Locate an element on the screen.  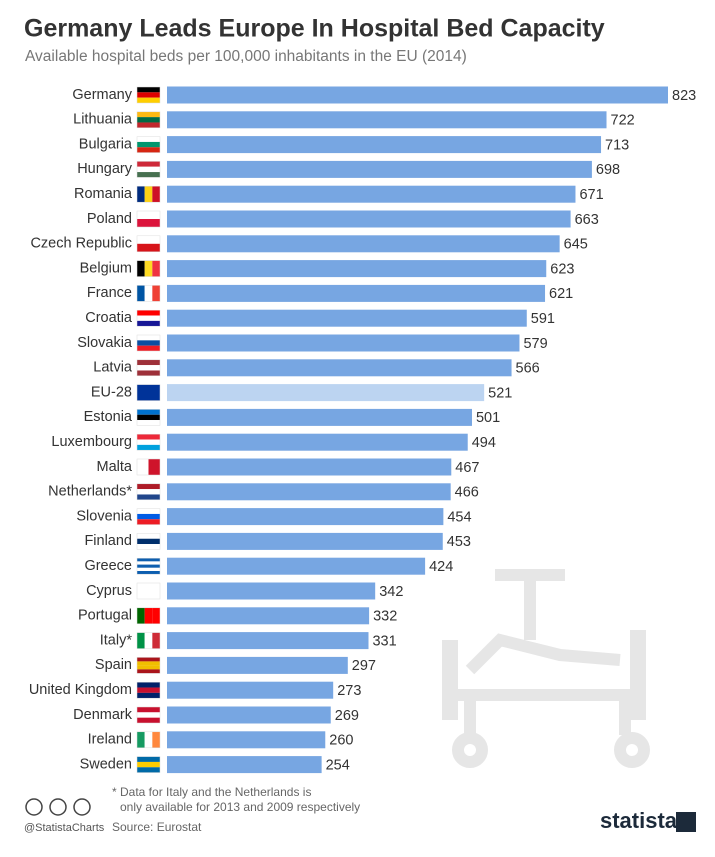
category-label: Spain is located at coordinates (113, 665).